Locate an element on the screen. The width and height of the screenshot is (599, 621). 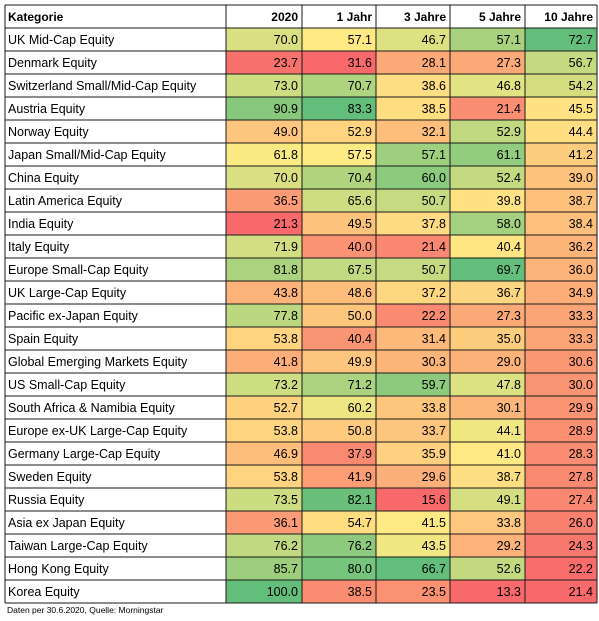
cell-value: 73.2 is located at coordinates (286, 385).